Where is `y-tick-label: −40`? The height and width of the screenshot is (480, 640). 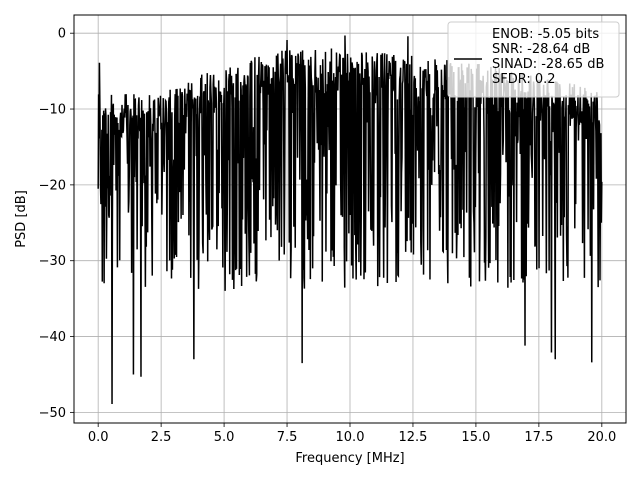
y-tick-label: −40 is located at coordinates (52, 337).